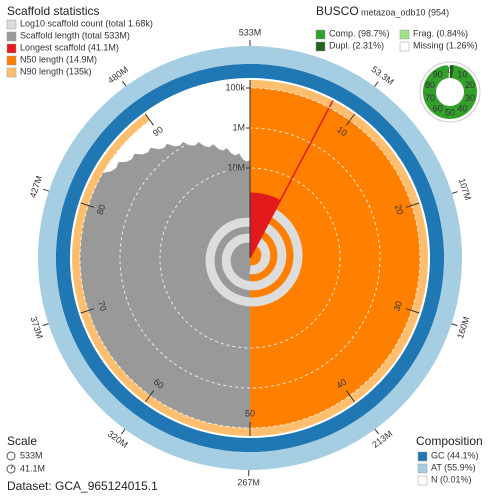 This screenshot has height=499, width=496. Describe the element at coordinates (31, 455) in the screenshot. I see `scale-label: 533M` at that location.